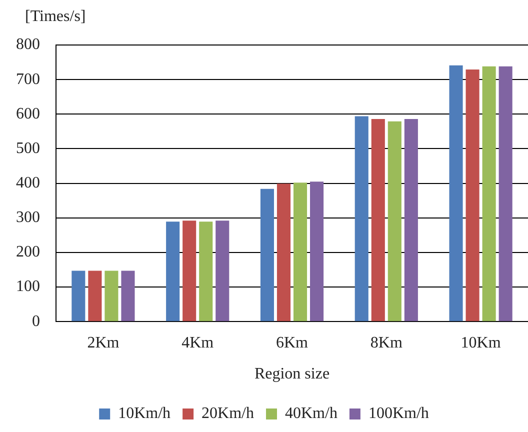 This screenshot has width=528, height=432. I want to click on legend-label: 20Km/h, so click(228, 413).